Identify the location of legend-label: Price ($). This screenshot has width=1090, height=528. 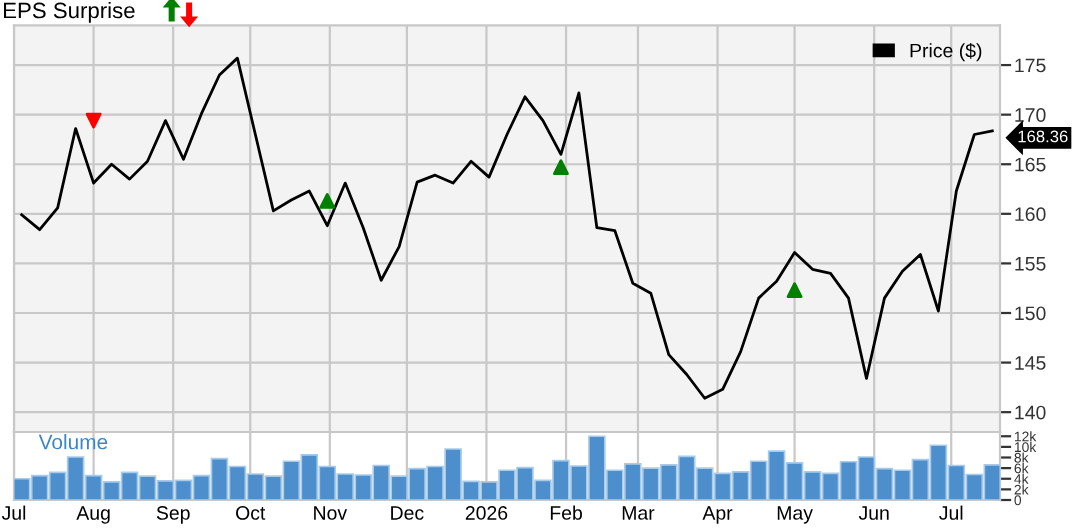
(946, 52).